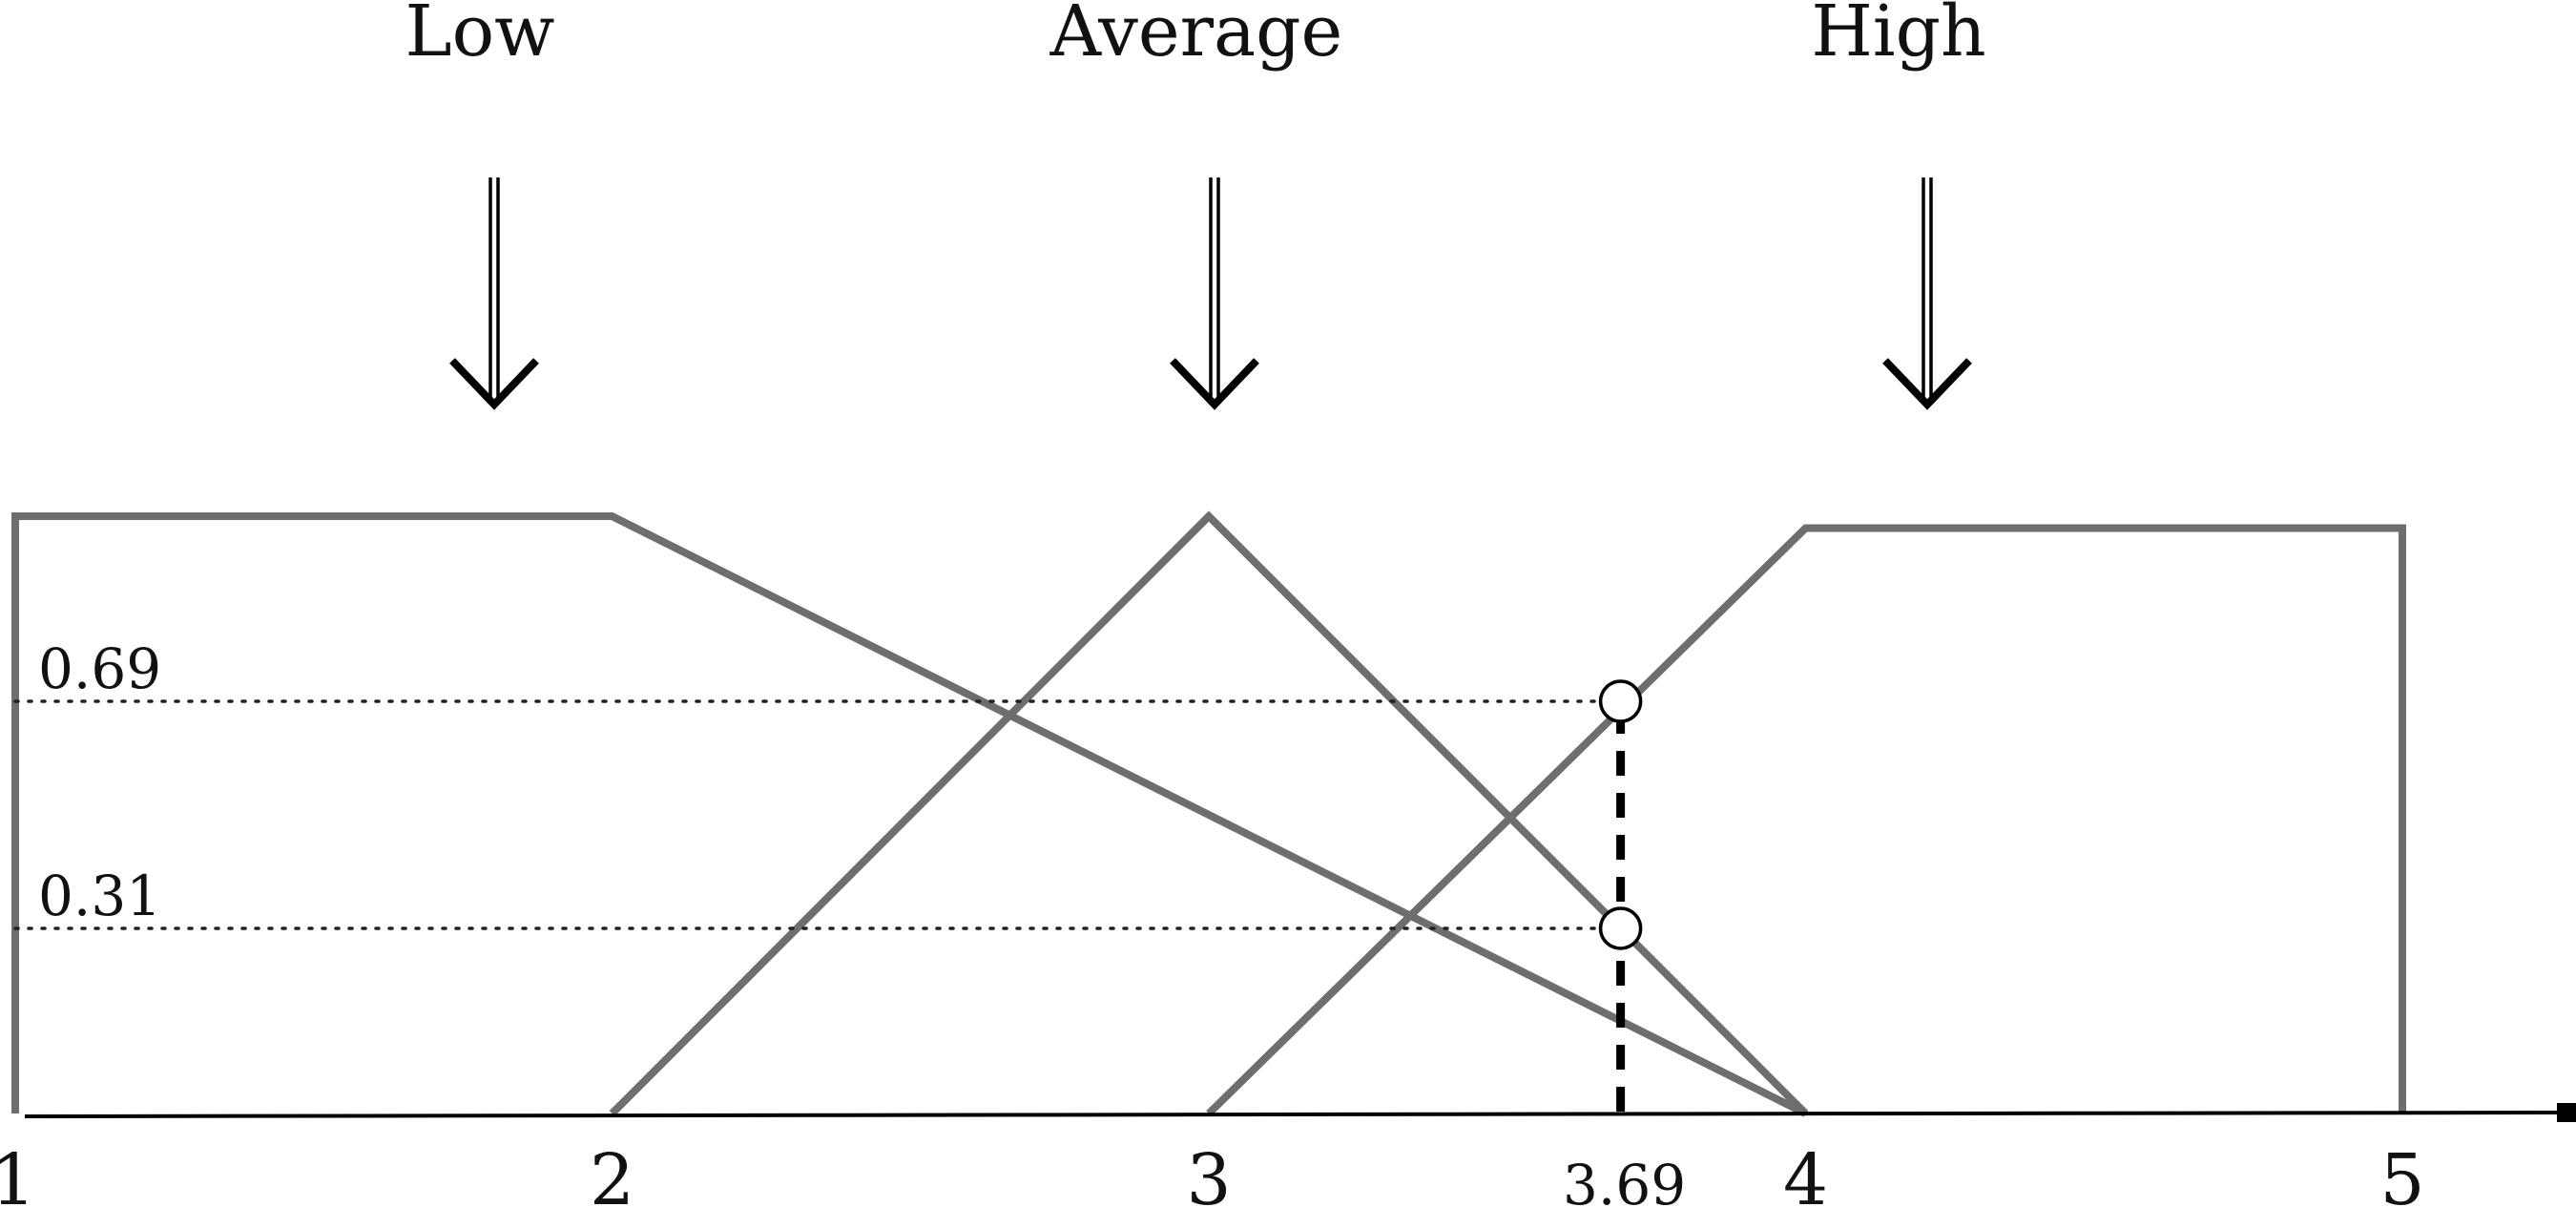  Describe the element at coordinates (99, 896) in the screenshot. I see `level-label-0.31: 0.31` at that location.